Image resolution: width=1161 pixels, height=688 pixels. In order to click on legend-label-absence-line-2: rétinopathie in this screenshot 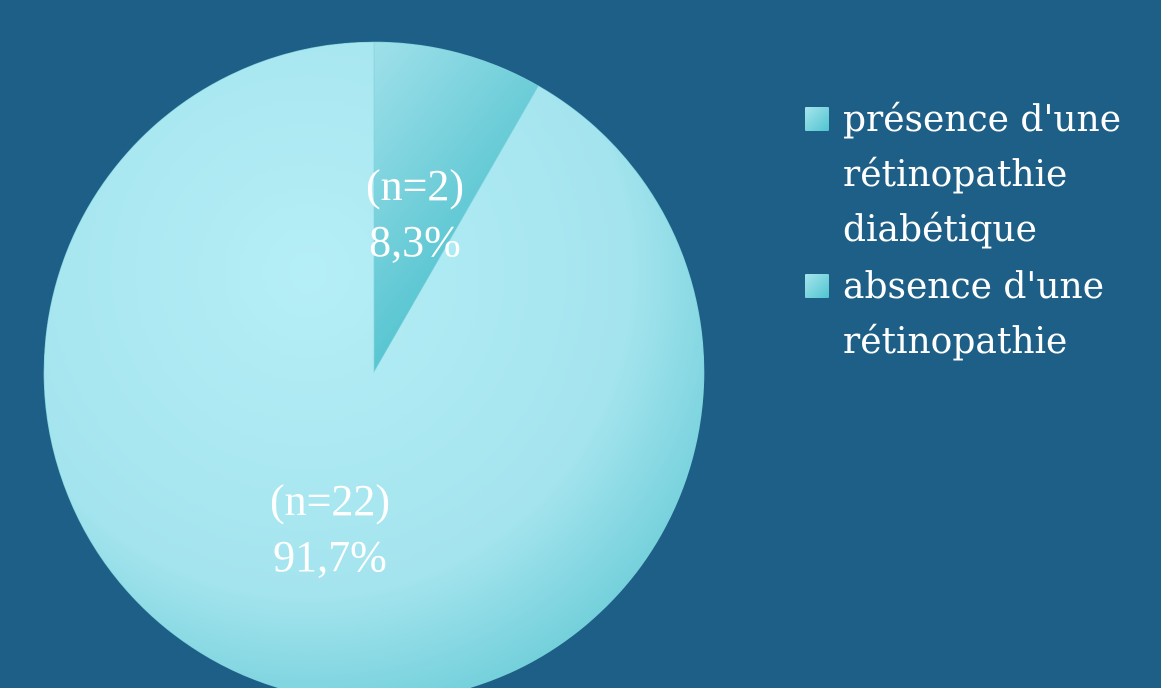, I will do `click(955, 341)`.